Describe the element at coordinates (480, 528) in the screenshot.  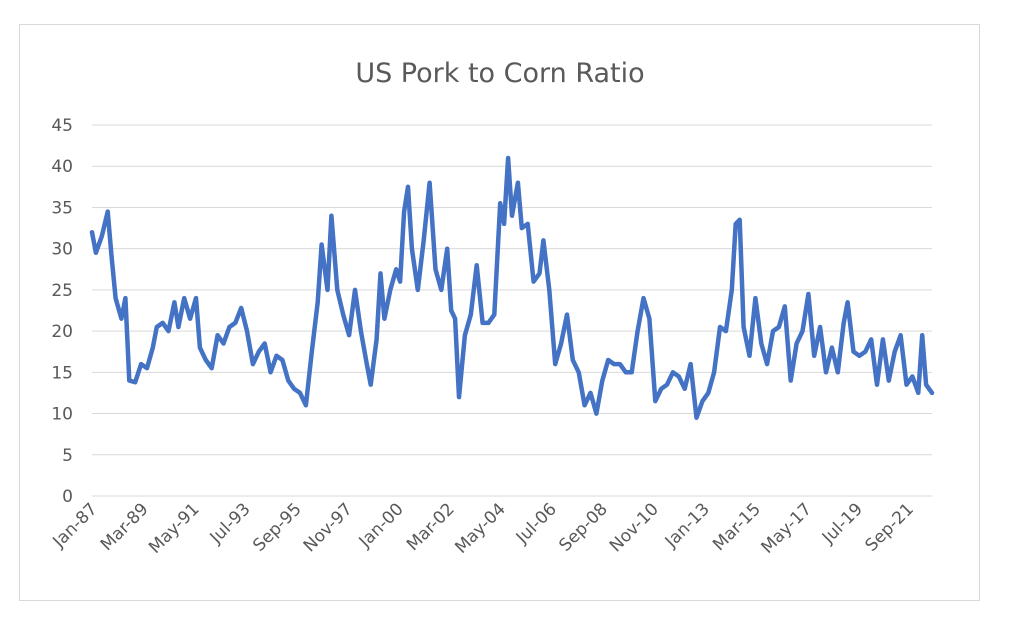
I see `x-tick-label: May-04` at that location.